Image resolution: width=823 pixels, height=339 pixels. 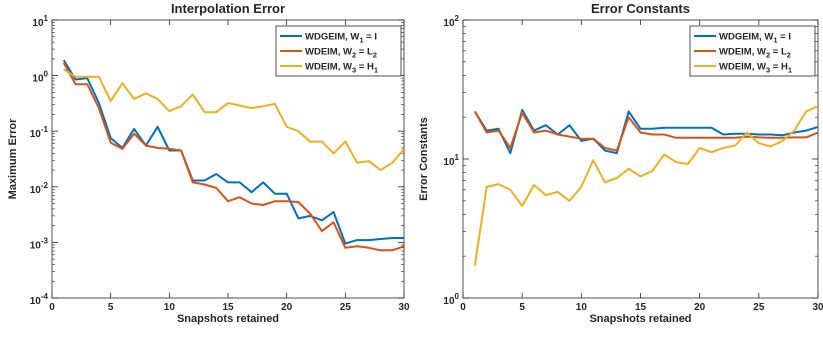 What do you see at coordinates (39, 132) in the screenshot?
I see `y-tick-label: 10⁻¹` at bounding box center [39, 132].